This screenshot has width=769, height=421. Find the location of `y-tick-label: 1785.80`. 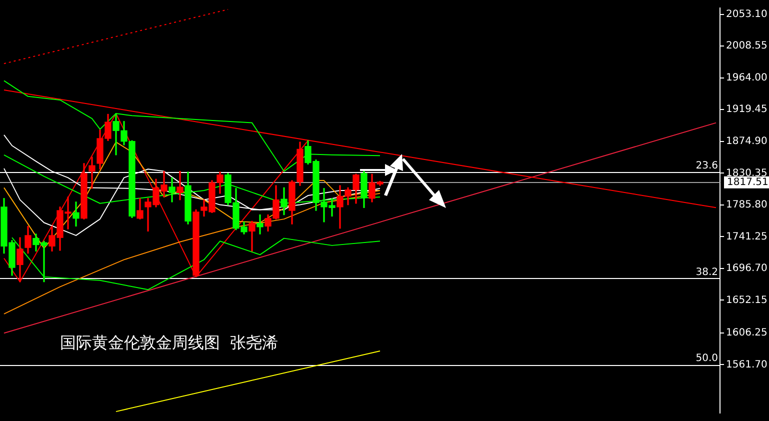

y-tick-label: 1785.80 is located at coordinates (747, 205).